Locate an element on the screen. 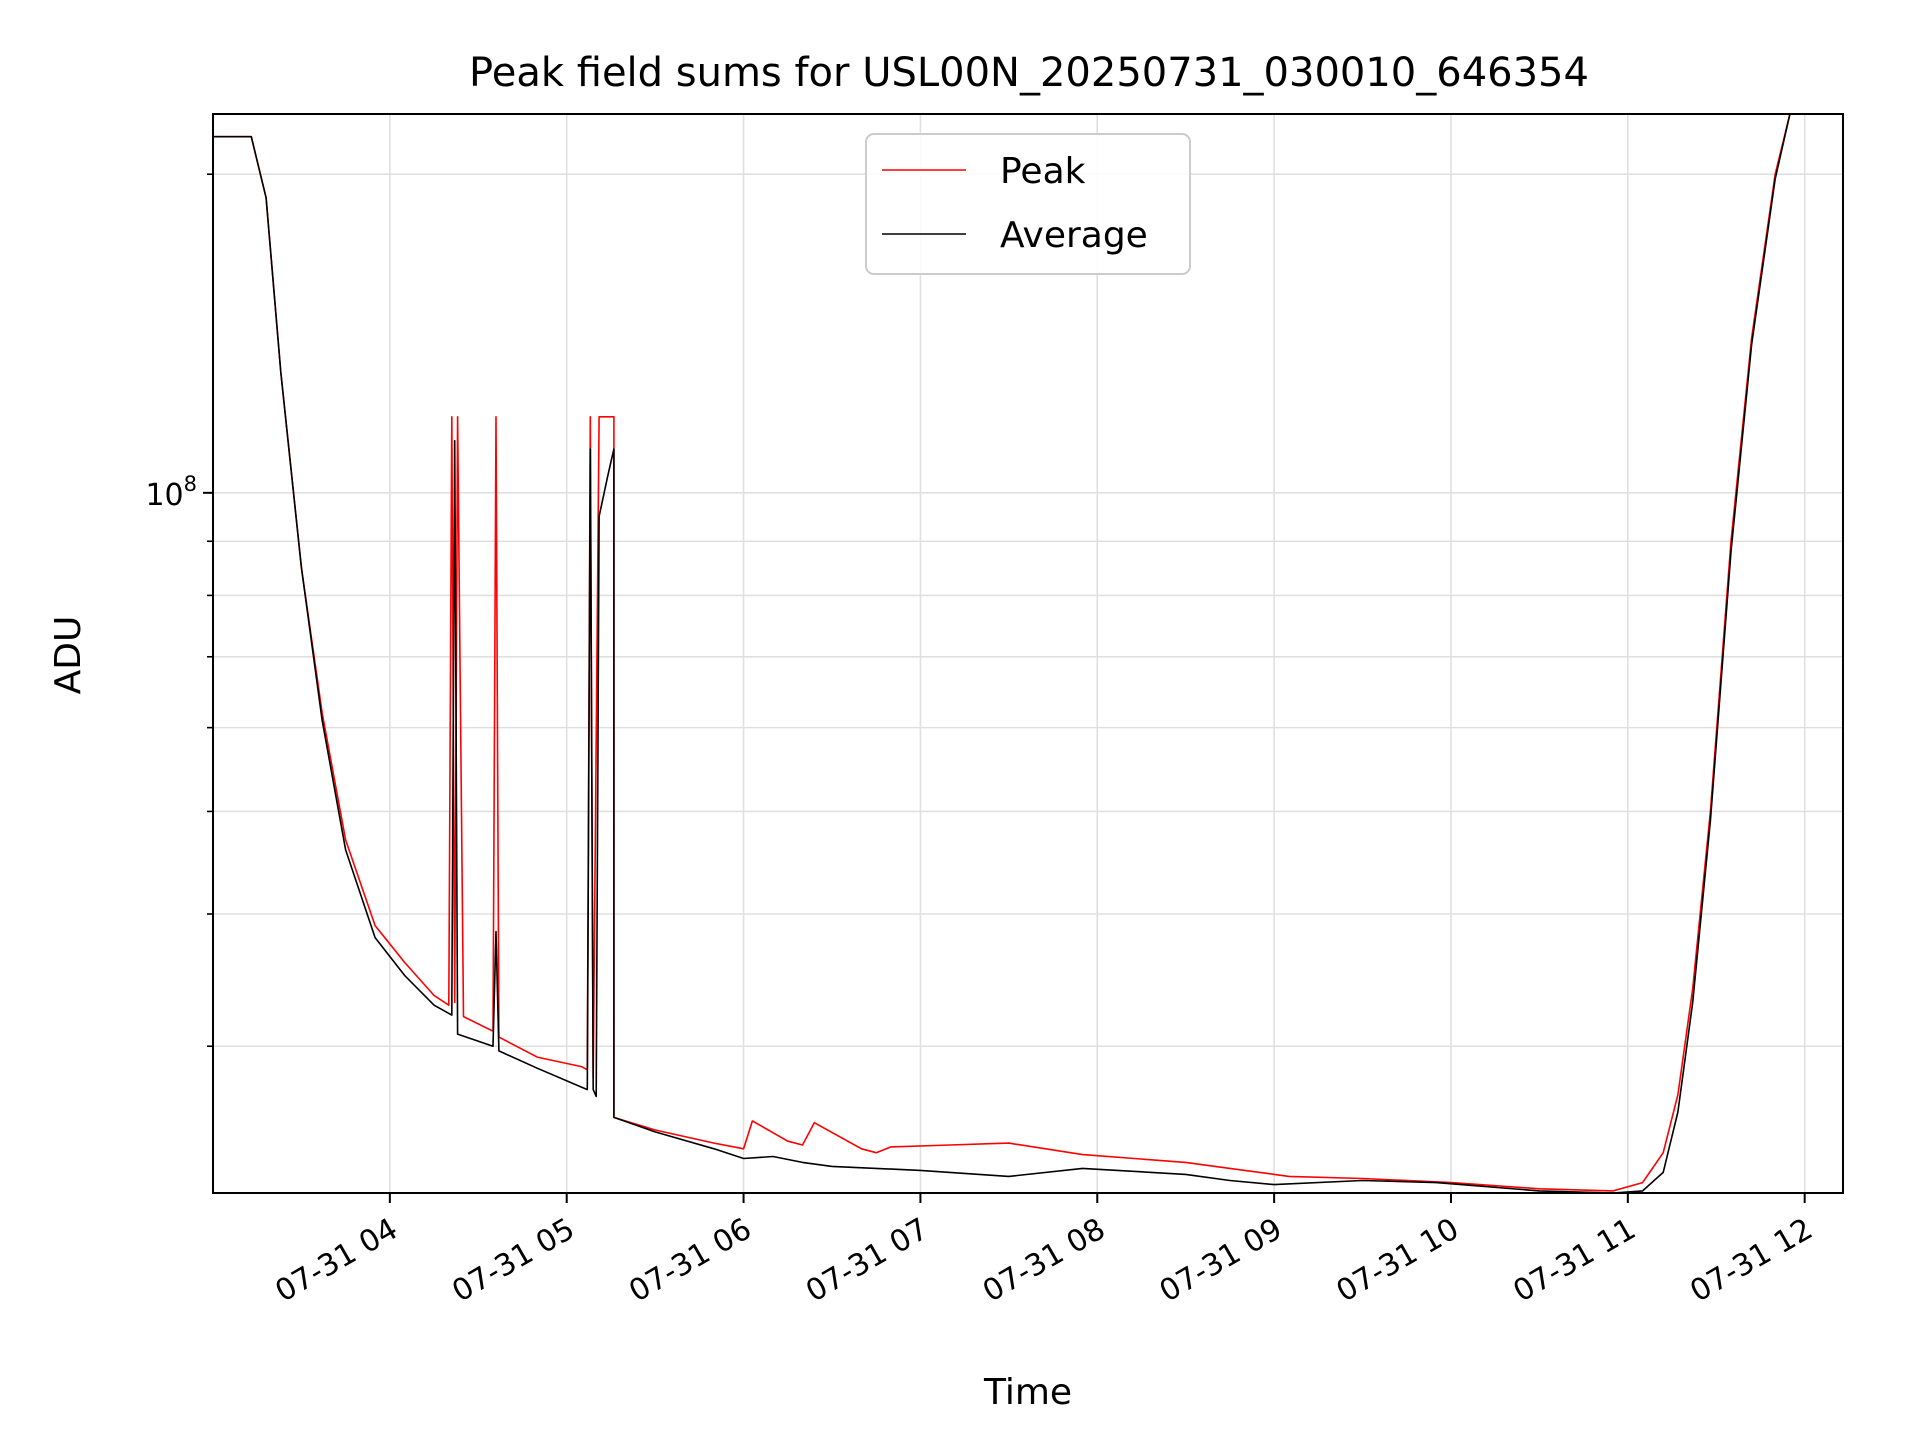 This screenshot has width=1920, height=1440. y-axis-label: ADU is located at coordinates (68, 655).